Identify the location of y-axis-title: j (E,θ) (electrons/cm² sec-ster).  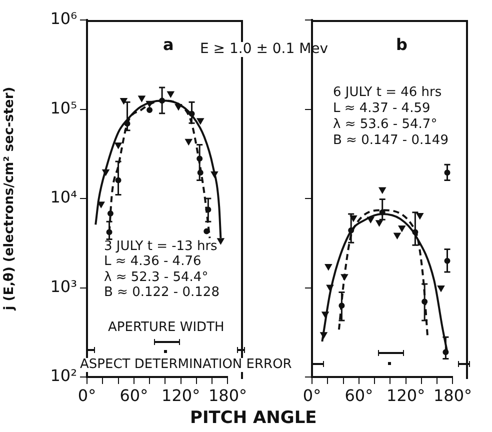
(10, 199).